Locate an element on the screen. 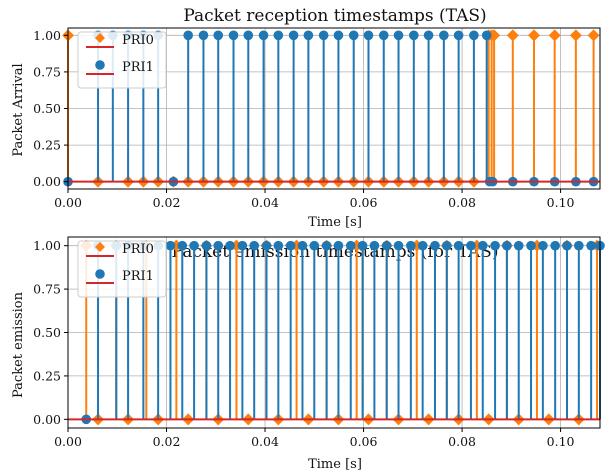 Image resolution: width=605 pixels, height=472 pixels. y-axis-label: Packet Arrival is located at coordinates (18, 109).